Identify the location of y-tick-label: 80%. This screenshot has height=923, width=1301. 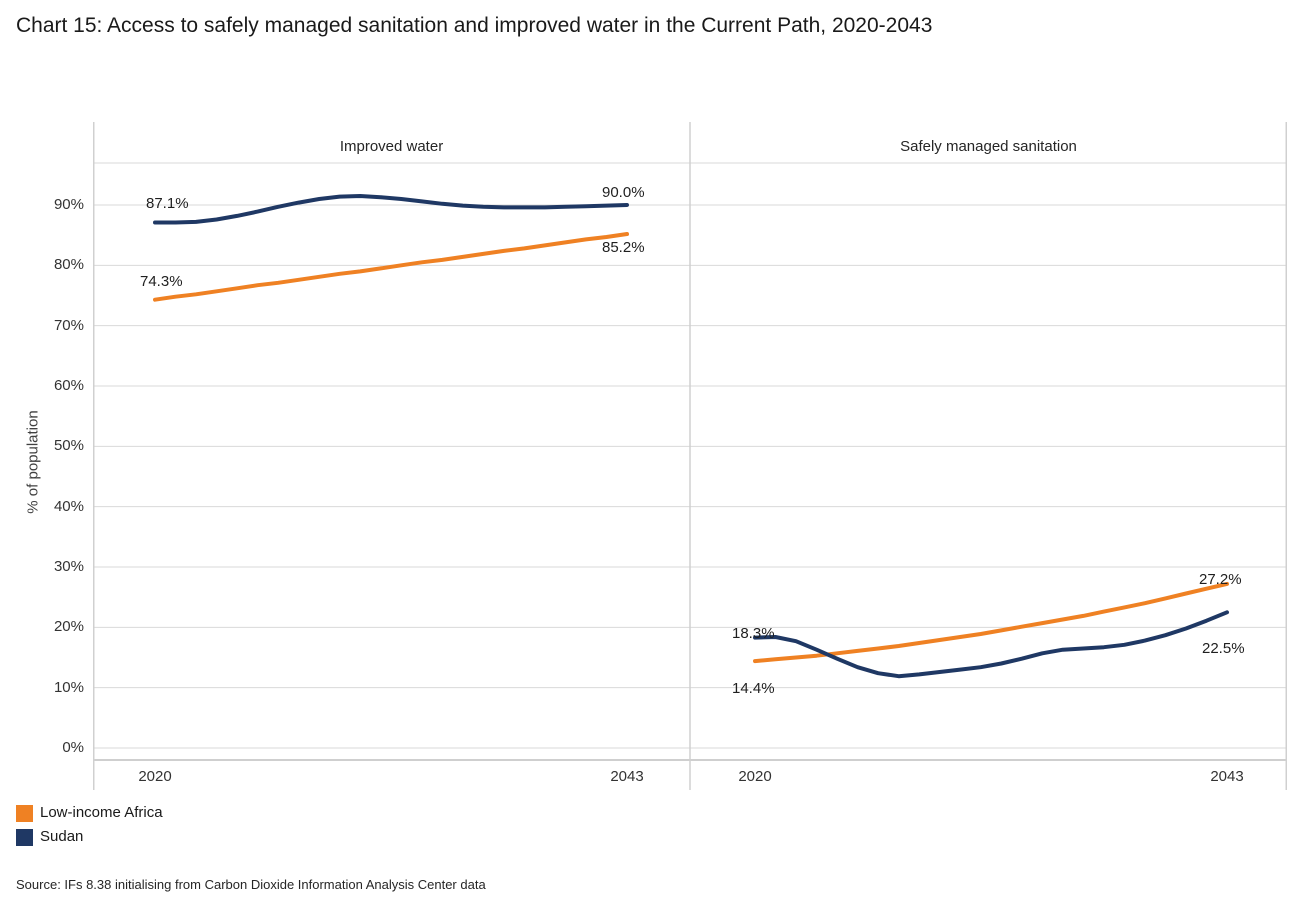
(68, 265).